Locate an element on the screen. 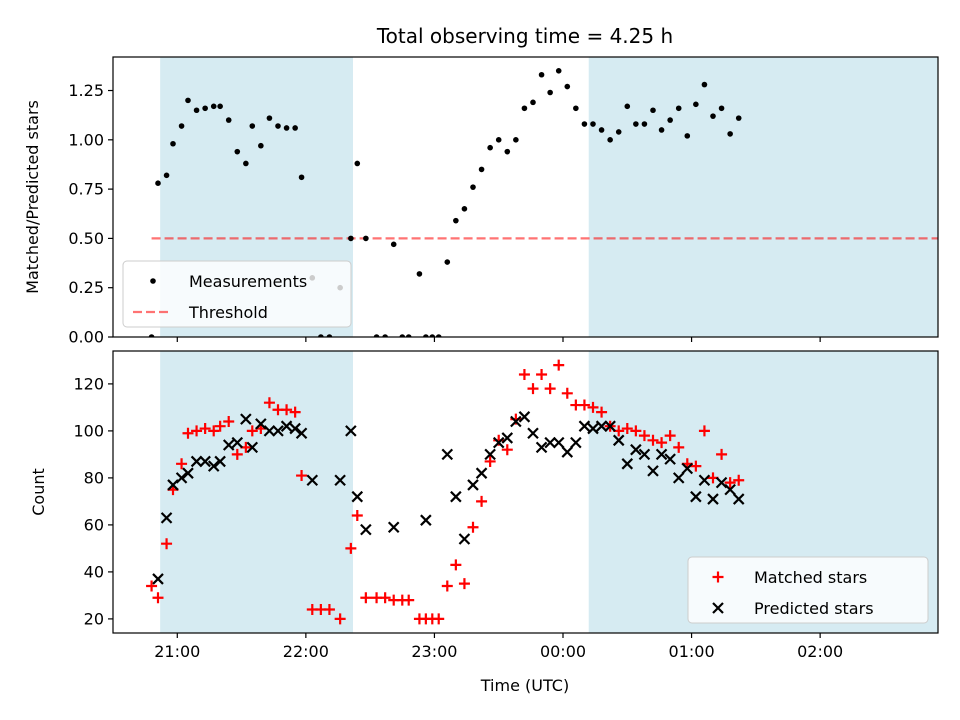 The height and width of the screenshot is (720, 960). count-x-tick-label: 21:00 is located at coordinates (177, 651).